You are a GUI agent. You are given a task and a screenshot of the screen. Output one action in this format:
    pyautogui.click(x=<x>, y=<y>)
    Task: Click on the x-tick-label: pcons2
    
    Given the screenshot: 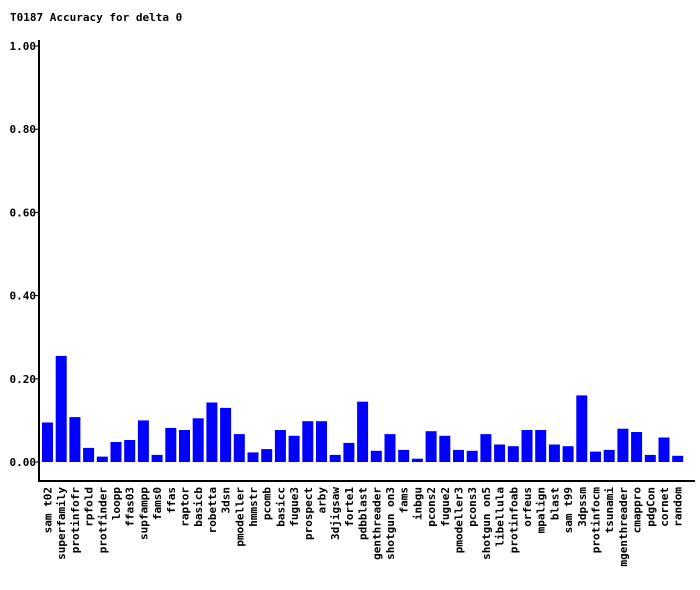 What is the action you would take?
    pyautogui.click(x=431, y=507)
    